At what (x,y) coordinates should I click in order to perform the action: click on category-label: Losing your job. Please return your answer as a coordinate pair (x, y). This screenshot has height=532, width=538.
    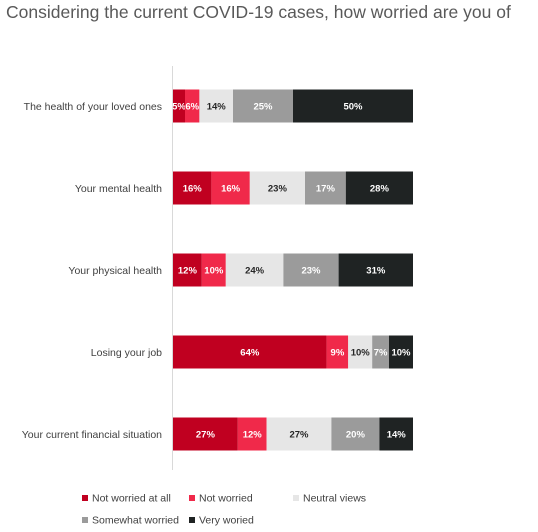
    Looking at the image, I should click on (126, 353).